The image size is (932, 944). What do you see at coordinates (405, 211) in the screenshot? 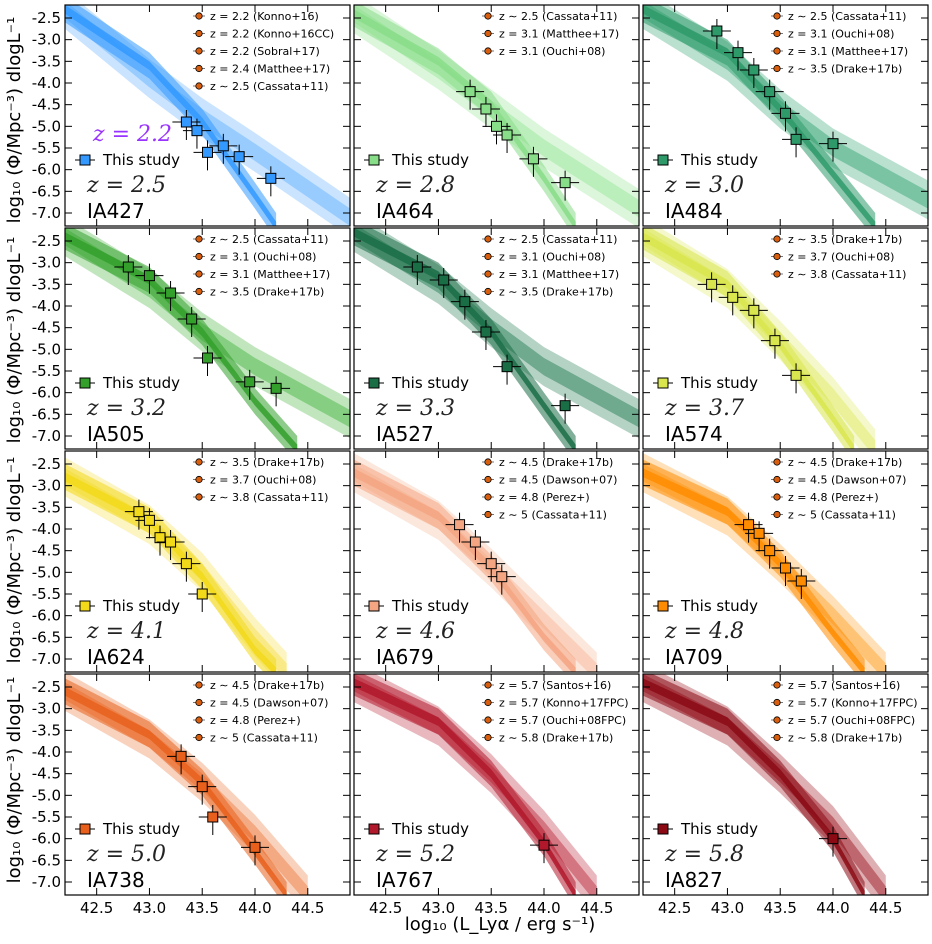
I see `filter-label: IA464` at bounding box center [405, 211].